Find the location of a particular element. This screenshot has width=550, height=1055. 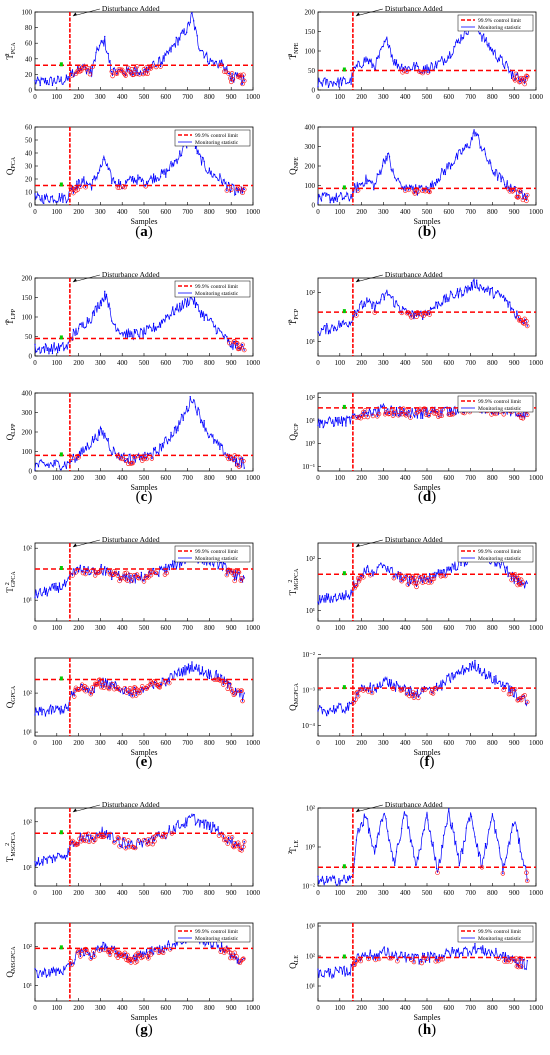

green-marker is located at coordinates (344, 687).